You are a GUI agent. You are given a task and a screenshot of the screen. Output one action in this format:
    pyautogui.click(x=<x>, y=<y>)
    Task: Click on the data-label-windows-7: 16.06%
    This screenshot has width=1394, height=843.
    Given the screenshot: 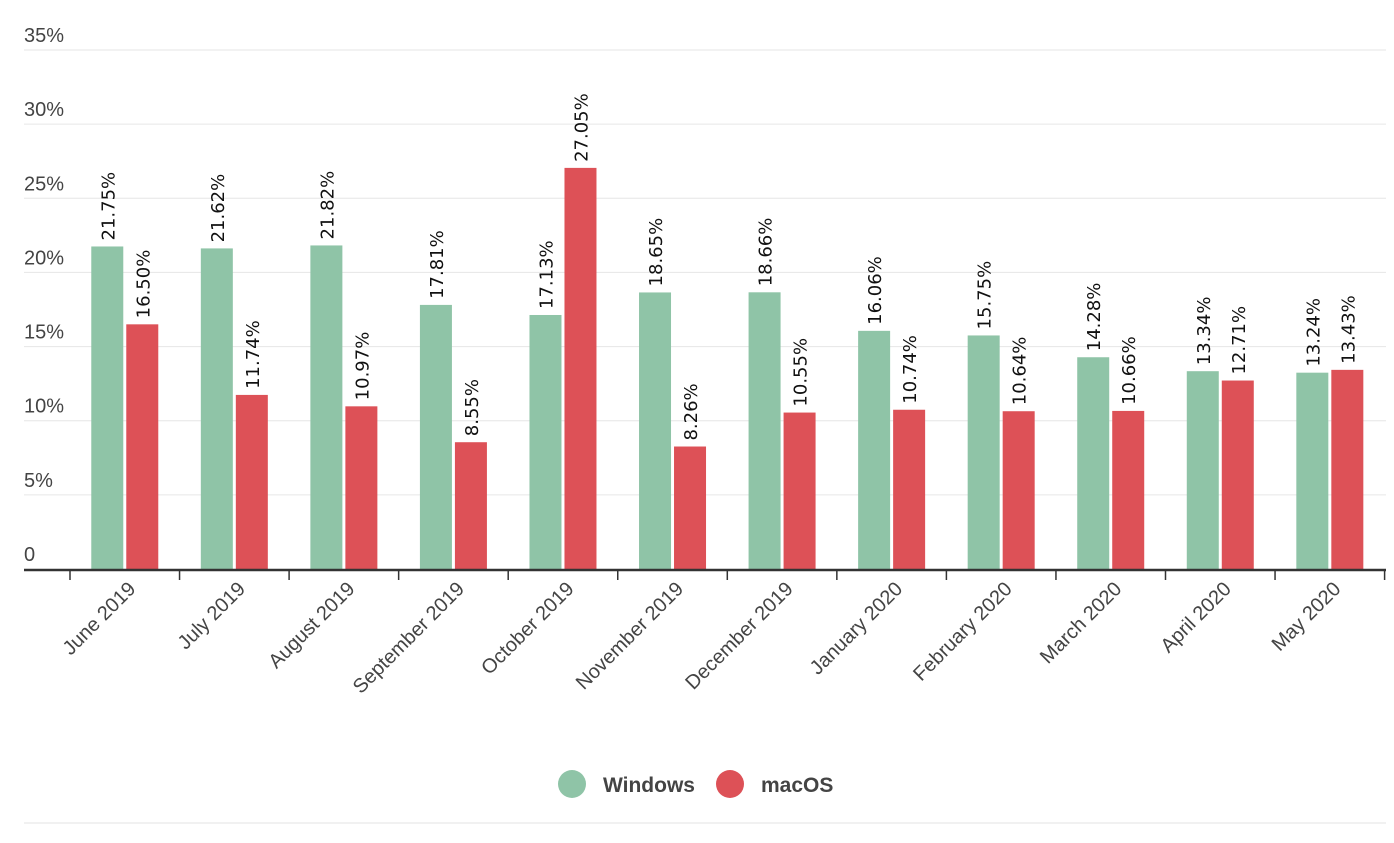 What is the action you would take?
    pyautogui.click(x=875, y=290)
    